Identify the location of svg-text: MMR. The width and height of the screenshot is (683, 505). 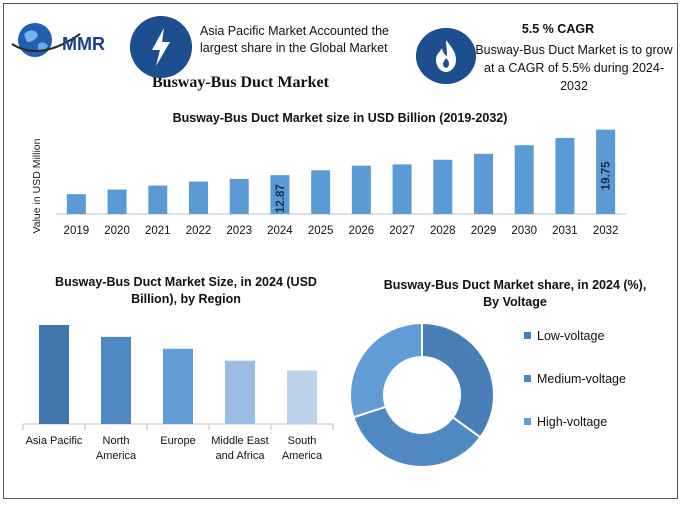
(83, 44).